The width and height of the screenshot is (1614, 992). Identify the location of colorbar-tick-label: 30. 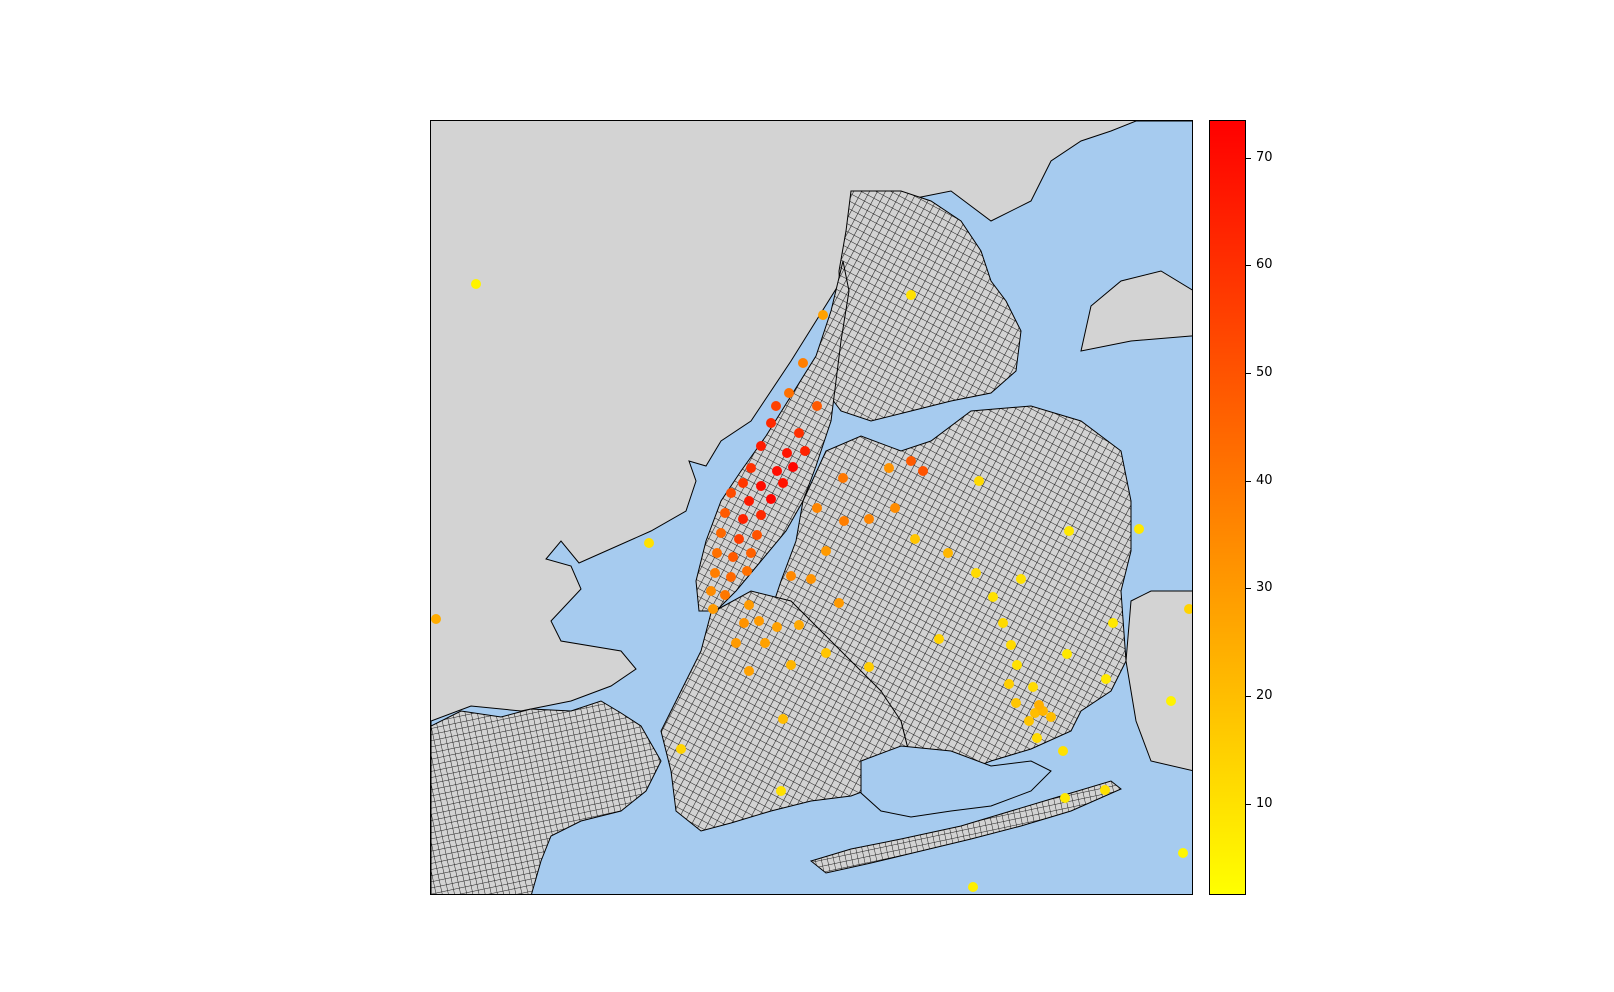
(1264, 587).